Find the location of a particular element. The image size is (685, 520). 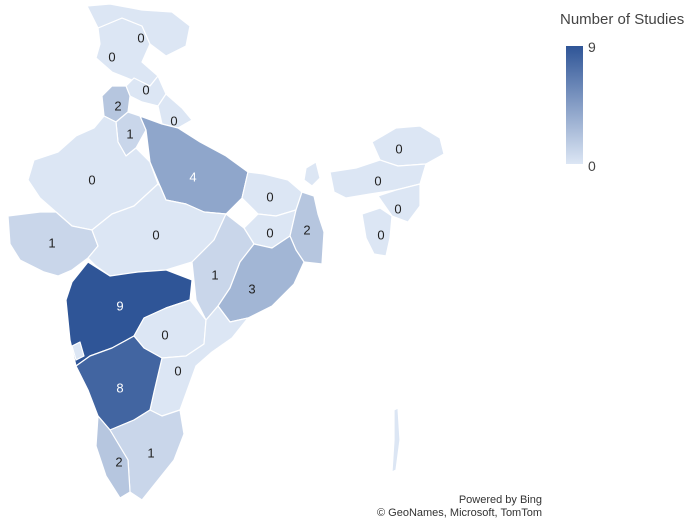

value-label-uttarakhand: 0 is located at coordinates (173, 120).